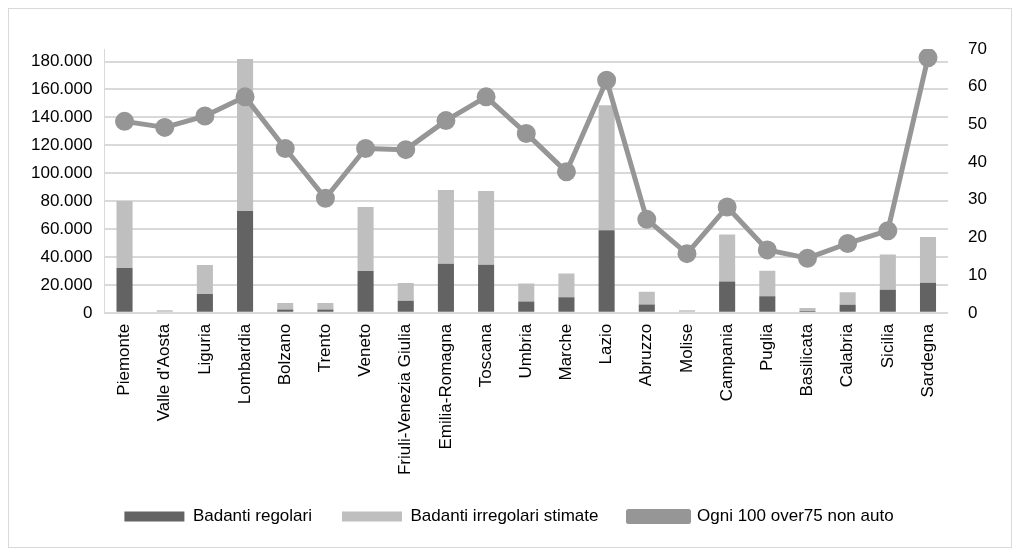 Image resolution: width=1020 pixels, height=556 pixels. Describe the element at coordinates (686, 348) in the screenshot. I see `x-tick-label: Molise` at that location.